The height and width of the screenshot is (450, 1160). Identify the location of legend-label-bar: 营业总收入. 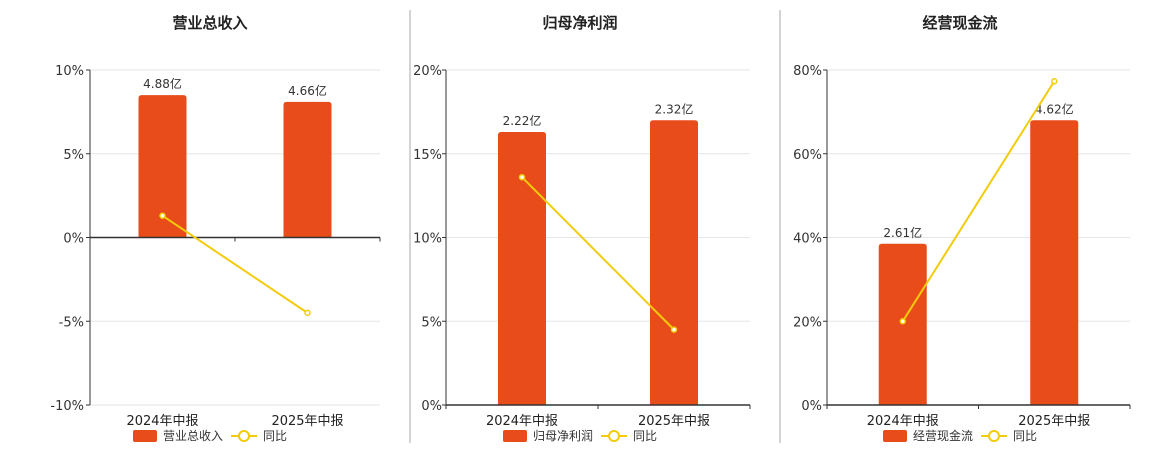
(193, 436).